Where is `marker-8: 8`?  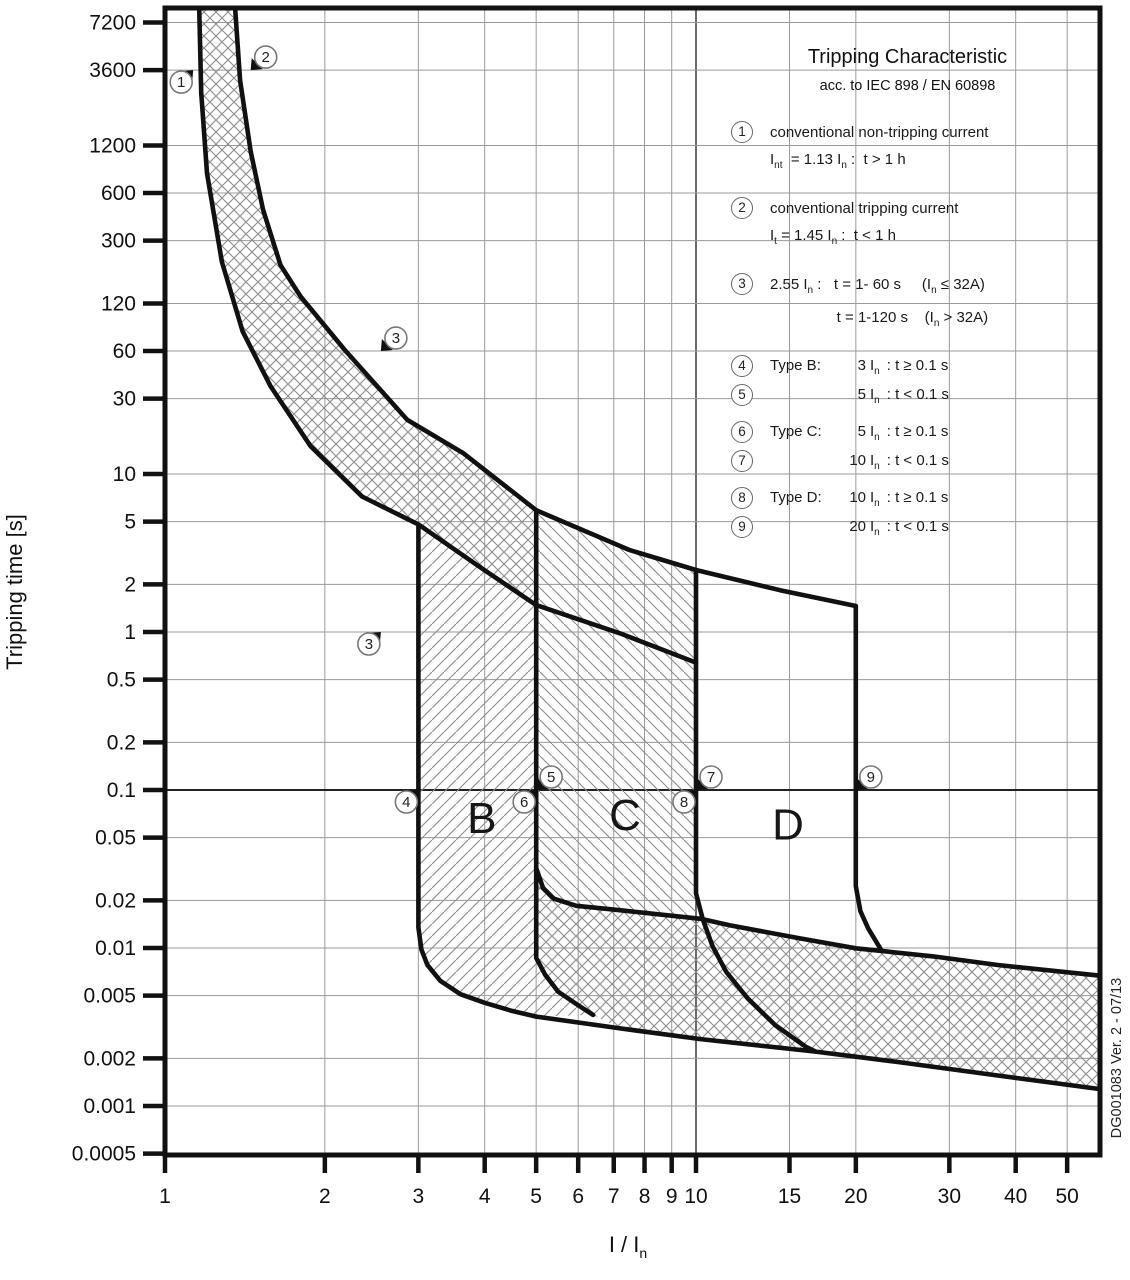
marker-8: 8 is located at coordinates (684, 802).